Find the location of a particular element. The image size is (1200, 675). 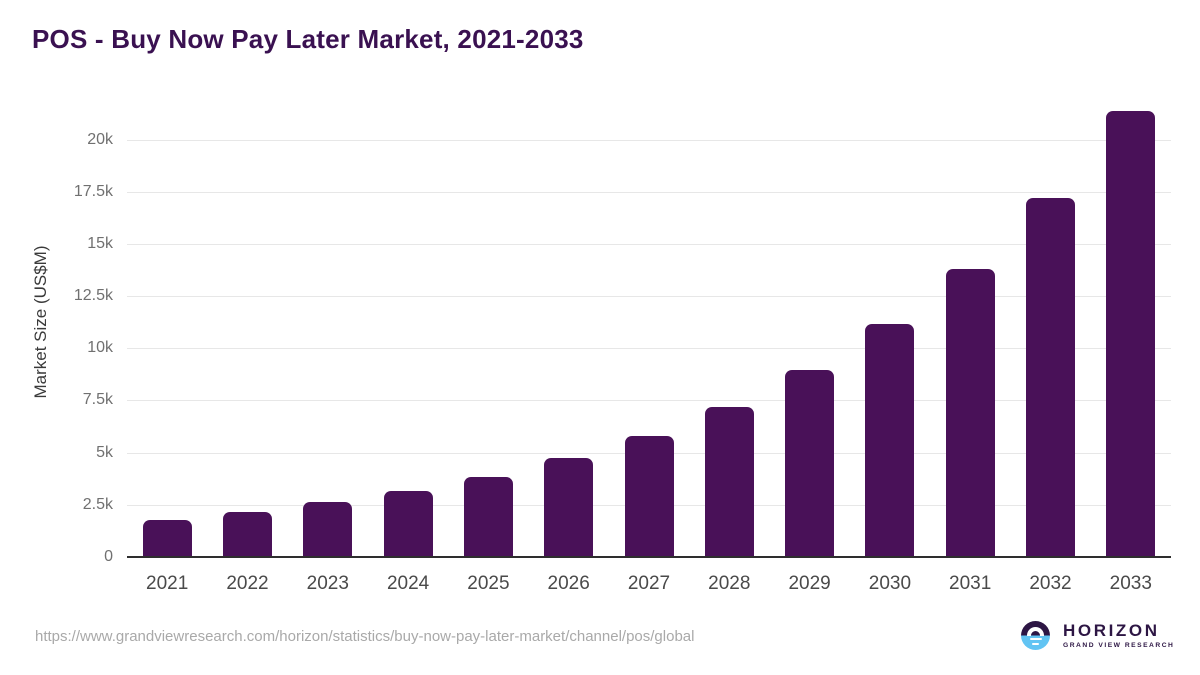

gridline-17.5k is located at coordinates (649, 192).